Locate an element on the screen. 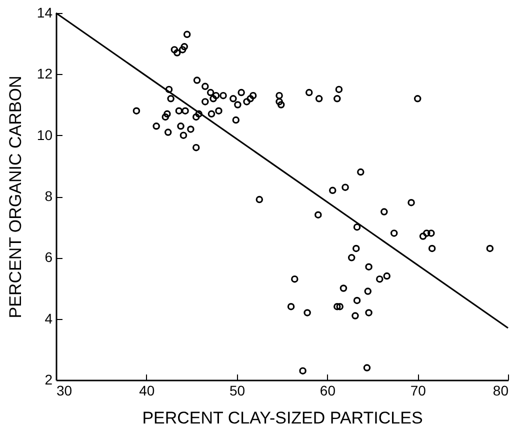 This screenshot has height=437, width=517. y-tick-label: 10 is located at coordinates (44, 134).